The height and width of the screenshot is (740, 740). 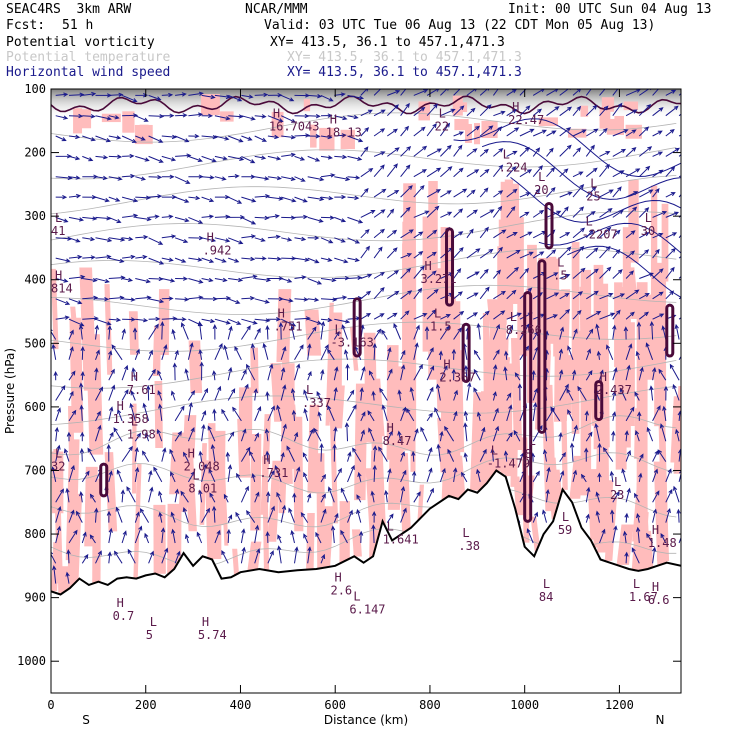 I want to click on y-tick-label: 300, so click(x=35, y=216).